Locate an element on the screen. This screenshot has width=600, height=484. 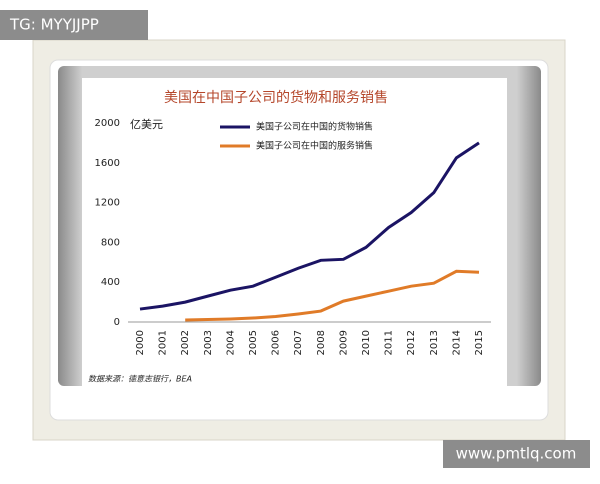
legend-label: 美国子公司在中国的服务销售 is located at coordinates (314, 146).